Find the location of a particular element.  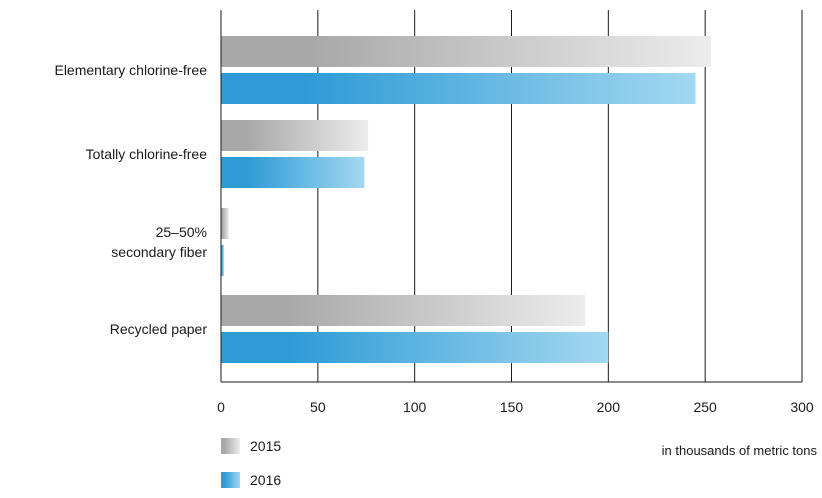

legend-label: 2016 is located at coordinates (265, 480).